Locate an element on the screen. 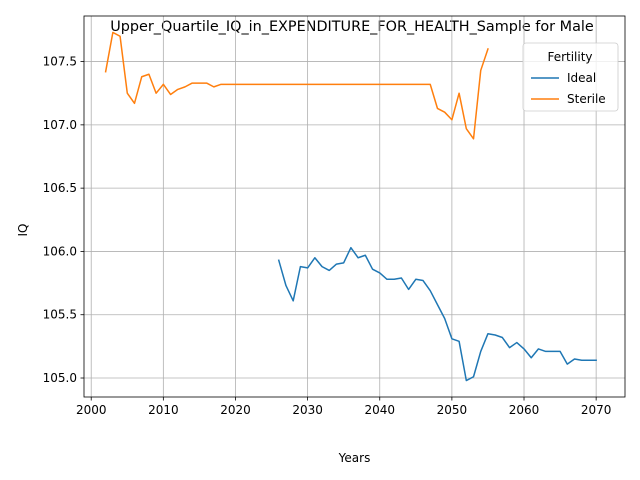 This screenshot has height=480, width=640. legend-title: Fertility is located at coordinates (569, 57).